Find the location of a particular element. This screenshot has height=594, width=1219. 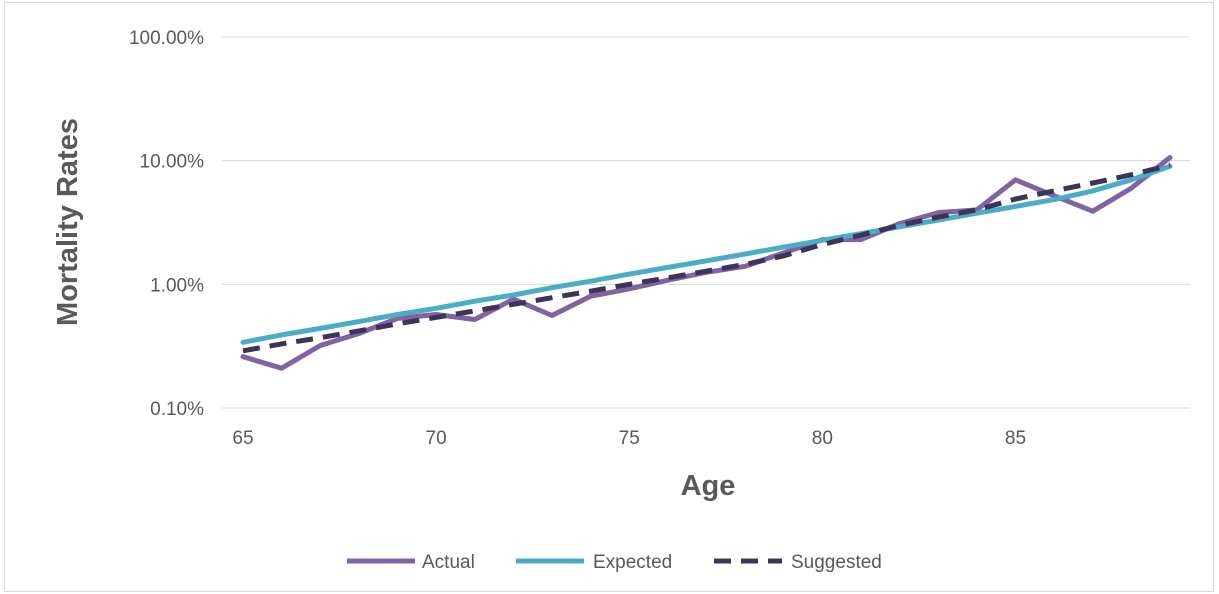

y-tick-label: 0.10% is located at coordinates (177, 409).